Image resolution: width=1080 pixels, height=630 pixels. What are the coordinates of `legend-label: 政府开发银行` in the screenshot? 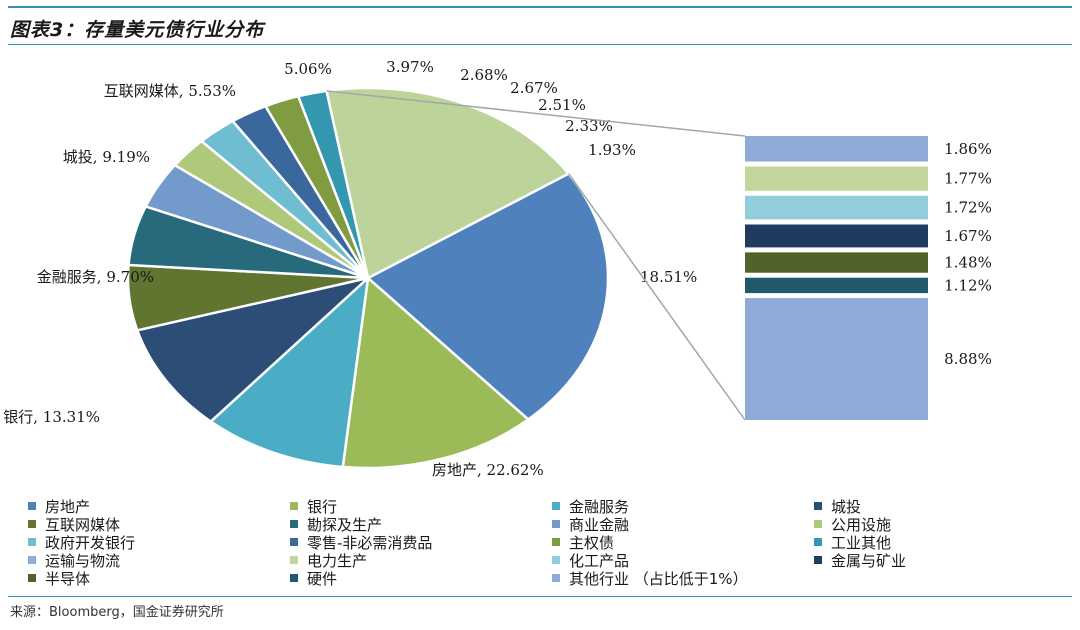 It's located at (90, 543).